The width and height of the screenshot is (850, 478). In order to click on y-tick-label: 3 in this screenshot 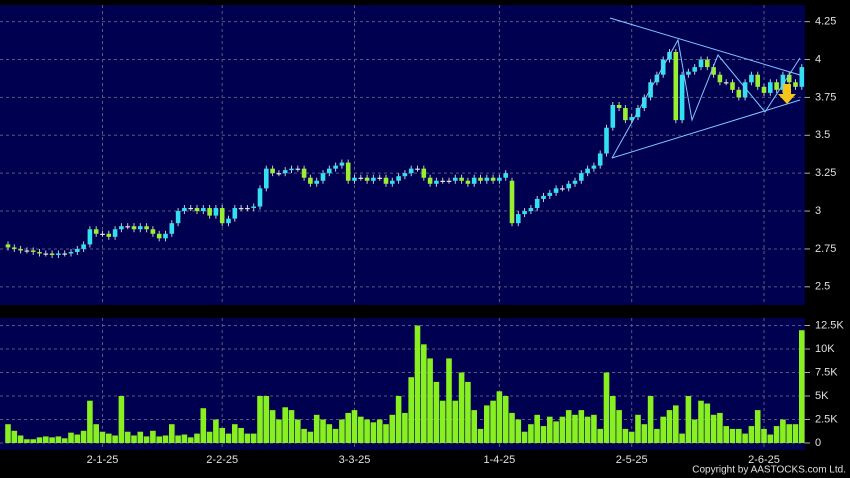, I will do `click(818, 211)`.